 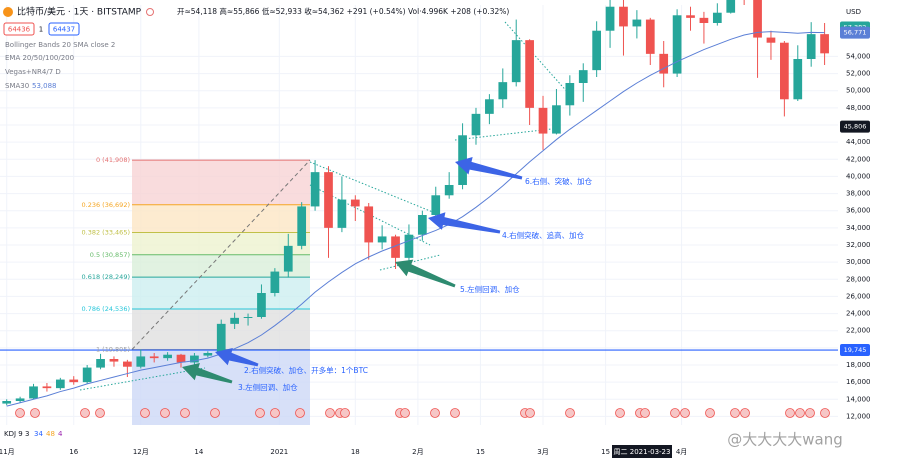 I want to click on x-tick-label: 3月, so click(x=542, y=452).